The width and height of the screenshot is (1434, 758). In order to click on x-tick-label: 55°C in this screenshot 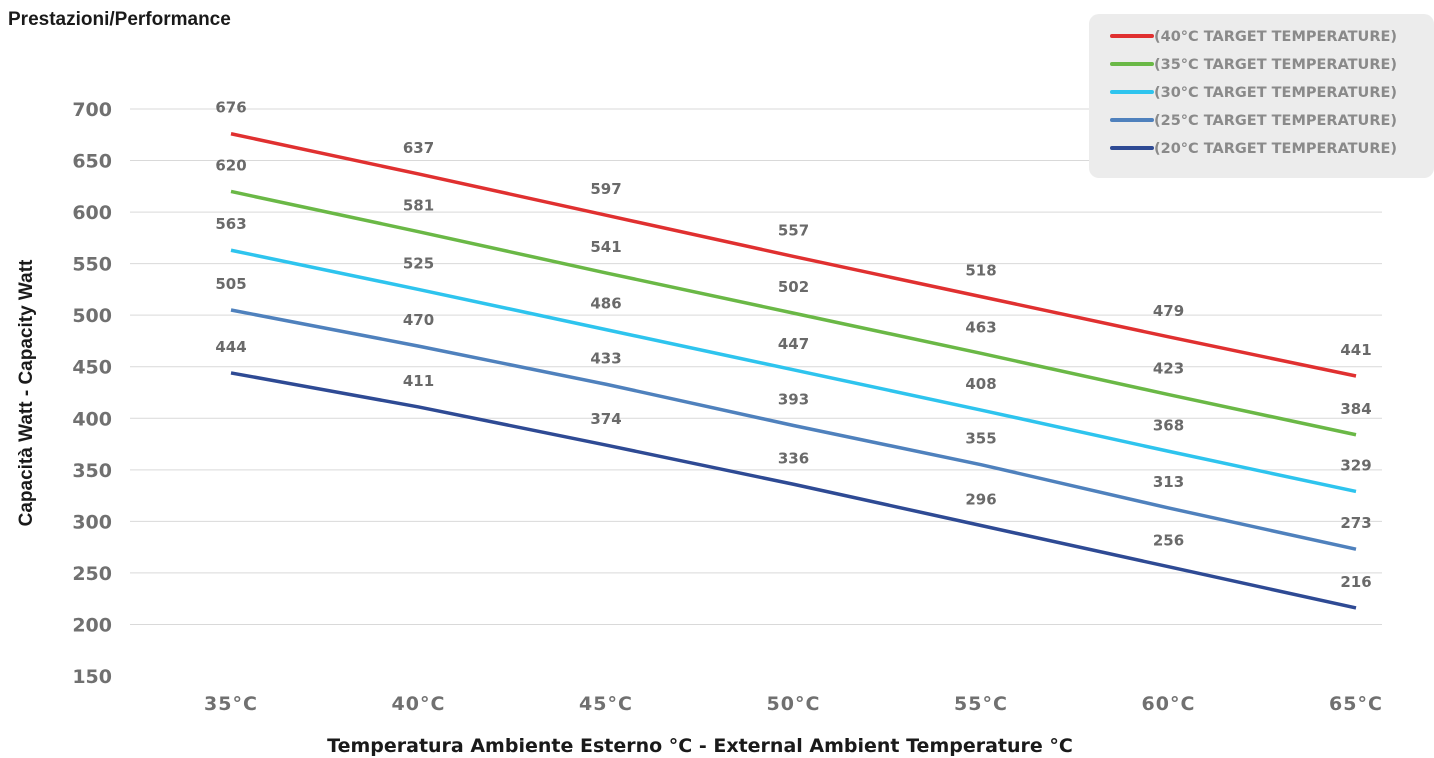, I will do `click(981, 704)`.